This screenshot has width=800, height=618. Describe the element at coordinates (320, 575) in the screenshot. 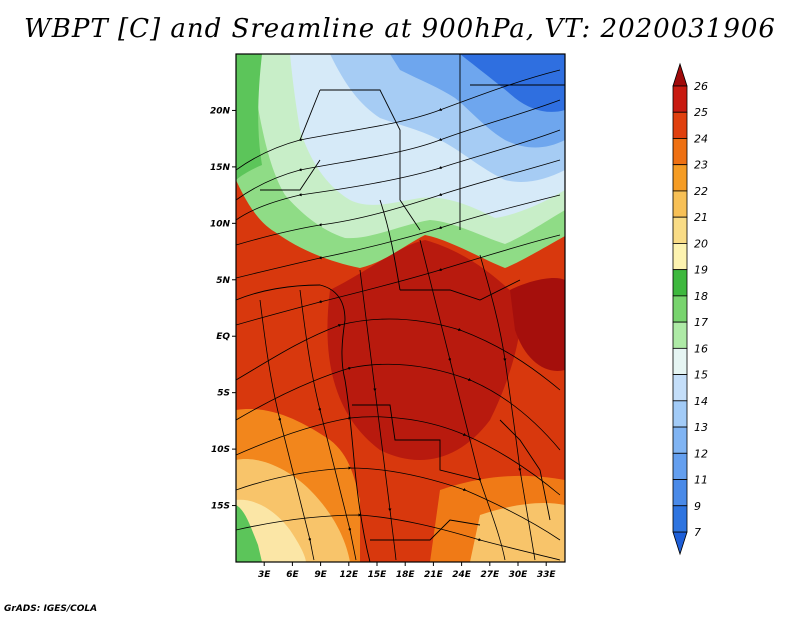

I see `lon-tick-label: 9E` at that location.